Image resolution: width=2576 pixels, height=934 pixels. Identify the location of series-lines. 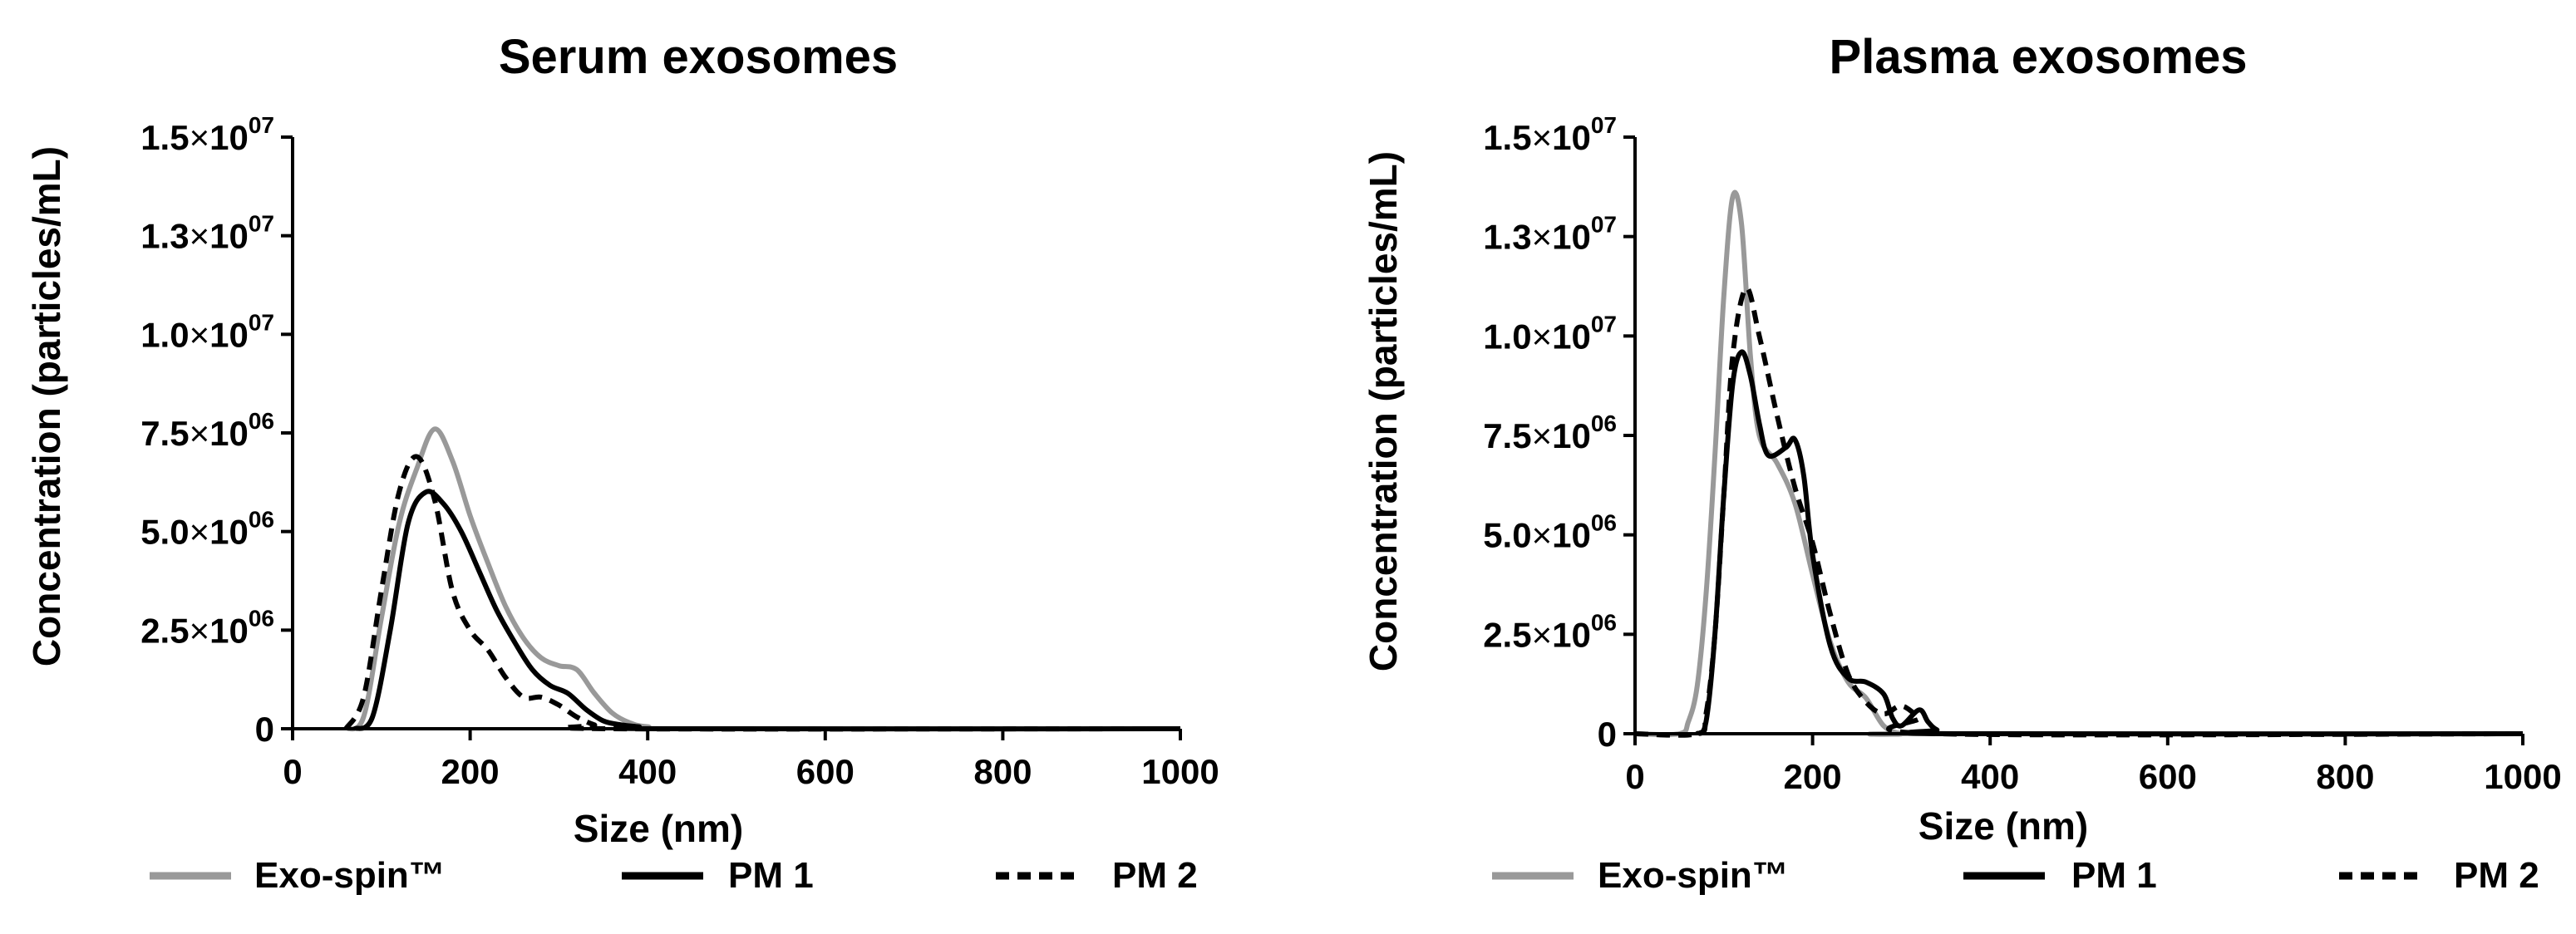
(762, 579).